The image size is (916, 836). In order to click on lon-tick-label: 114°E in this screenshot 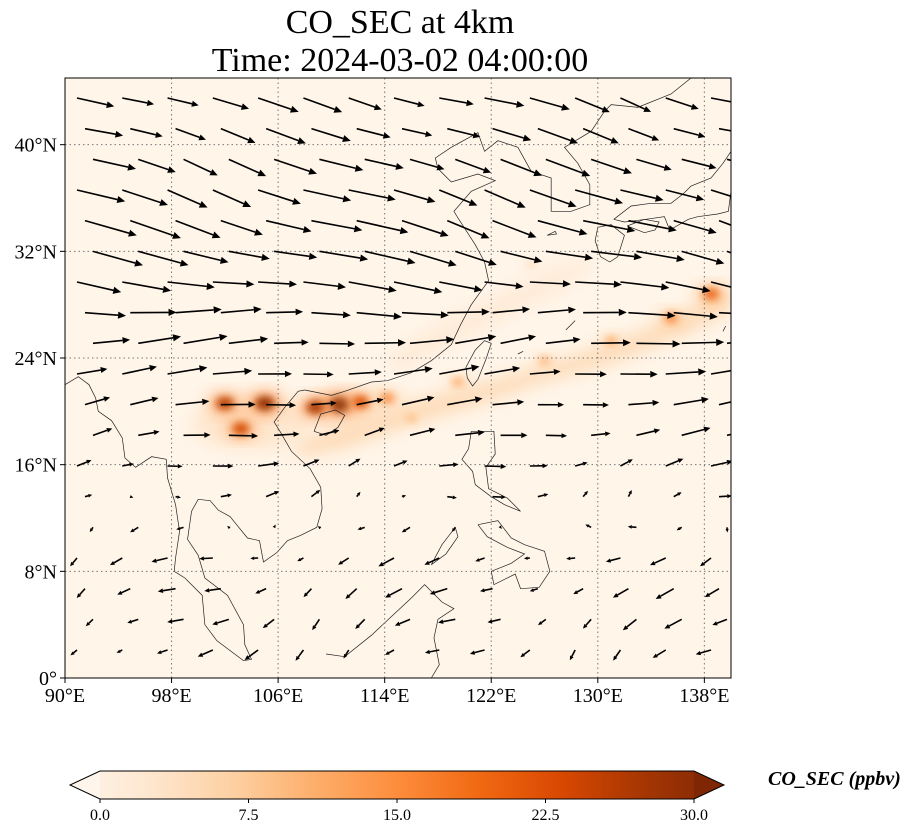, I will do `click(384, 696)`.